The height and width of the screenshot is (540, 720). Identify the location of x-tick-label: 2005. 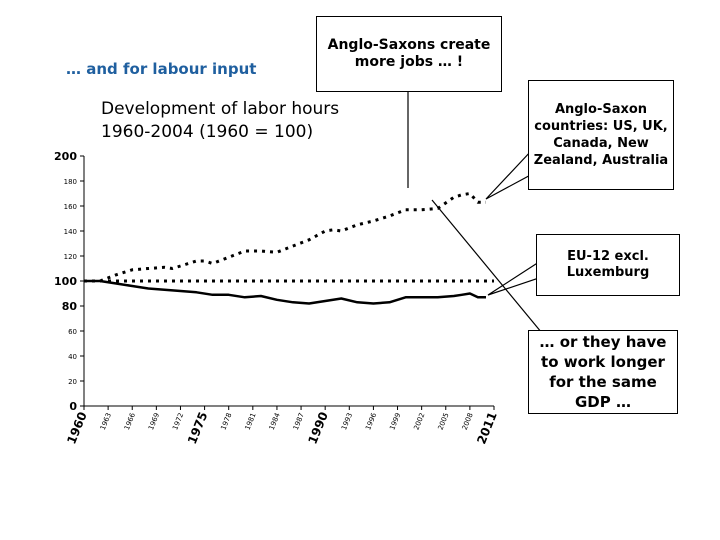
(444, 422).